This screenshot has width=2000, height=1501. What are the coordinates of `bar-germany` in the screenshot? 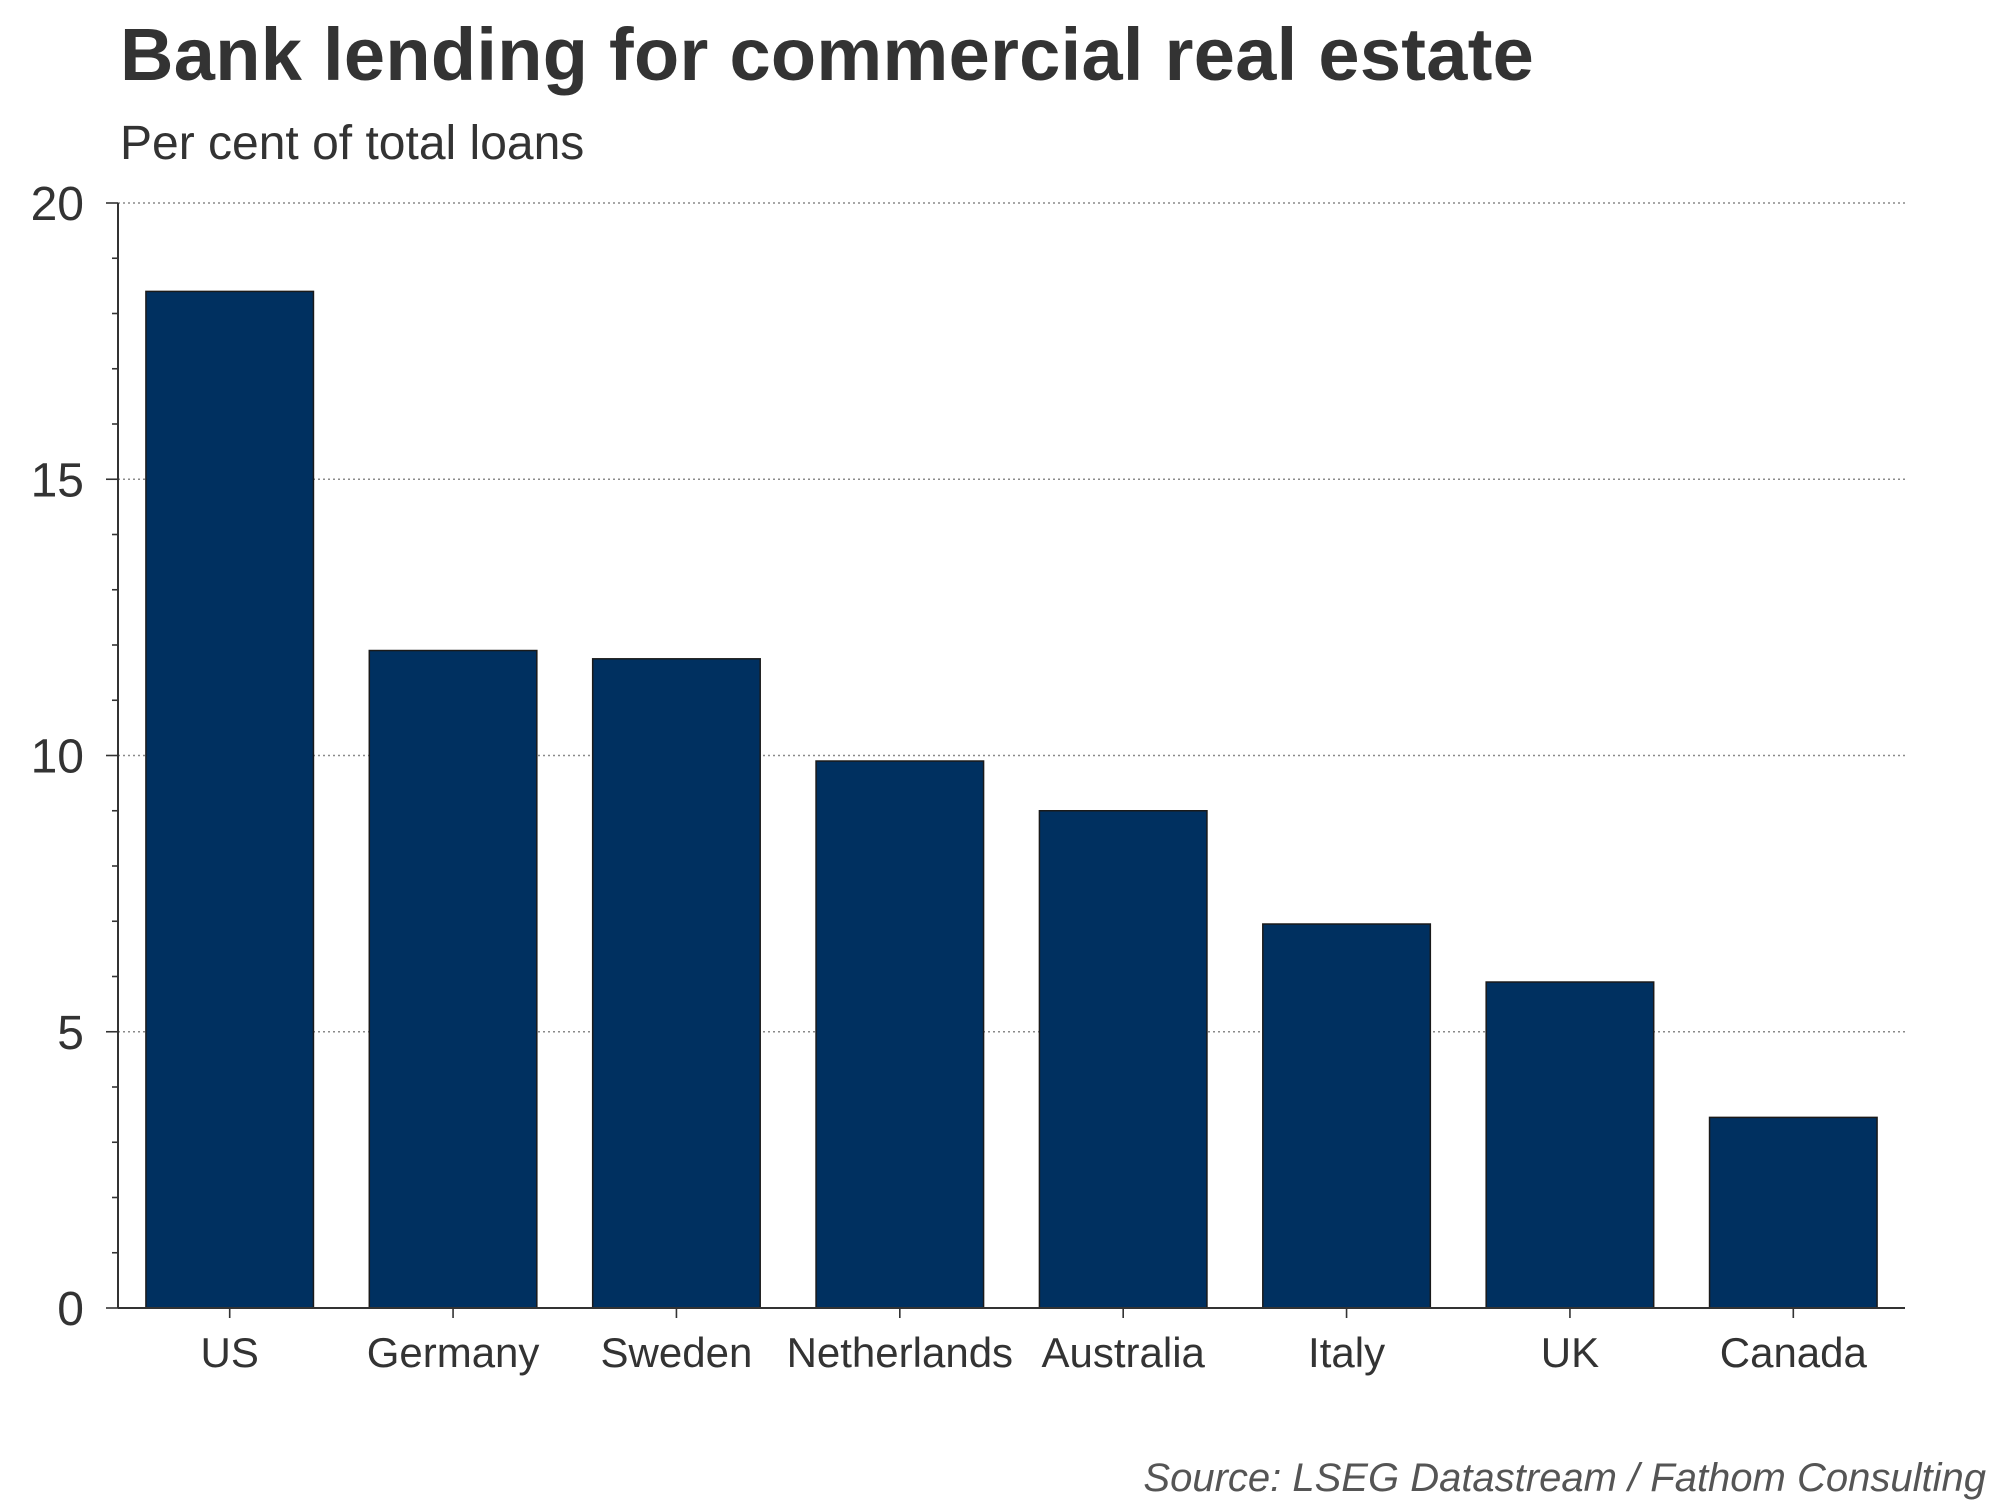 It's located at (453, 979).